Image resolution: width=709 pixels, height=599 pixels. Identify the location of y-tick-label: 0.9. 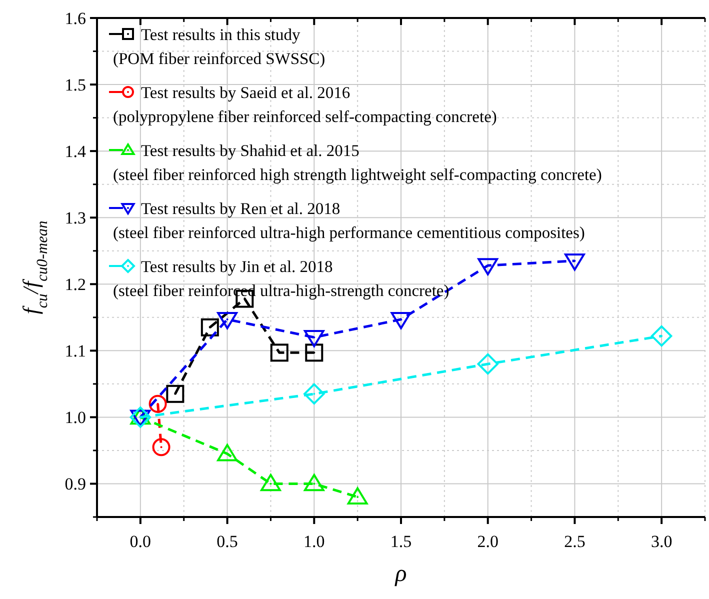
(75, 484).